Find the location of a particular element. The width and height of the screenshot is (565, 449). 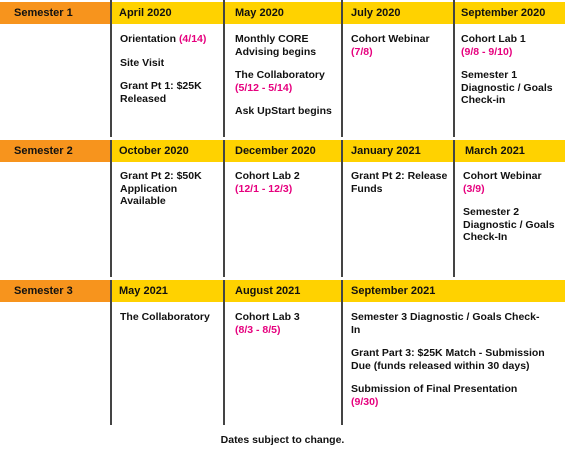

cell-july-2020: Cohort Webinar (7/8) is located at coordinates (401, 51).